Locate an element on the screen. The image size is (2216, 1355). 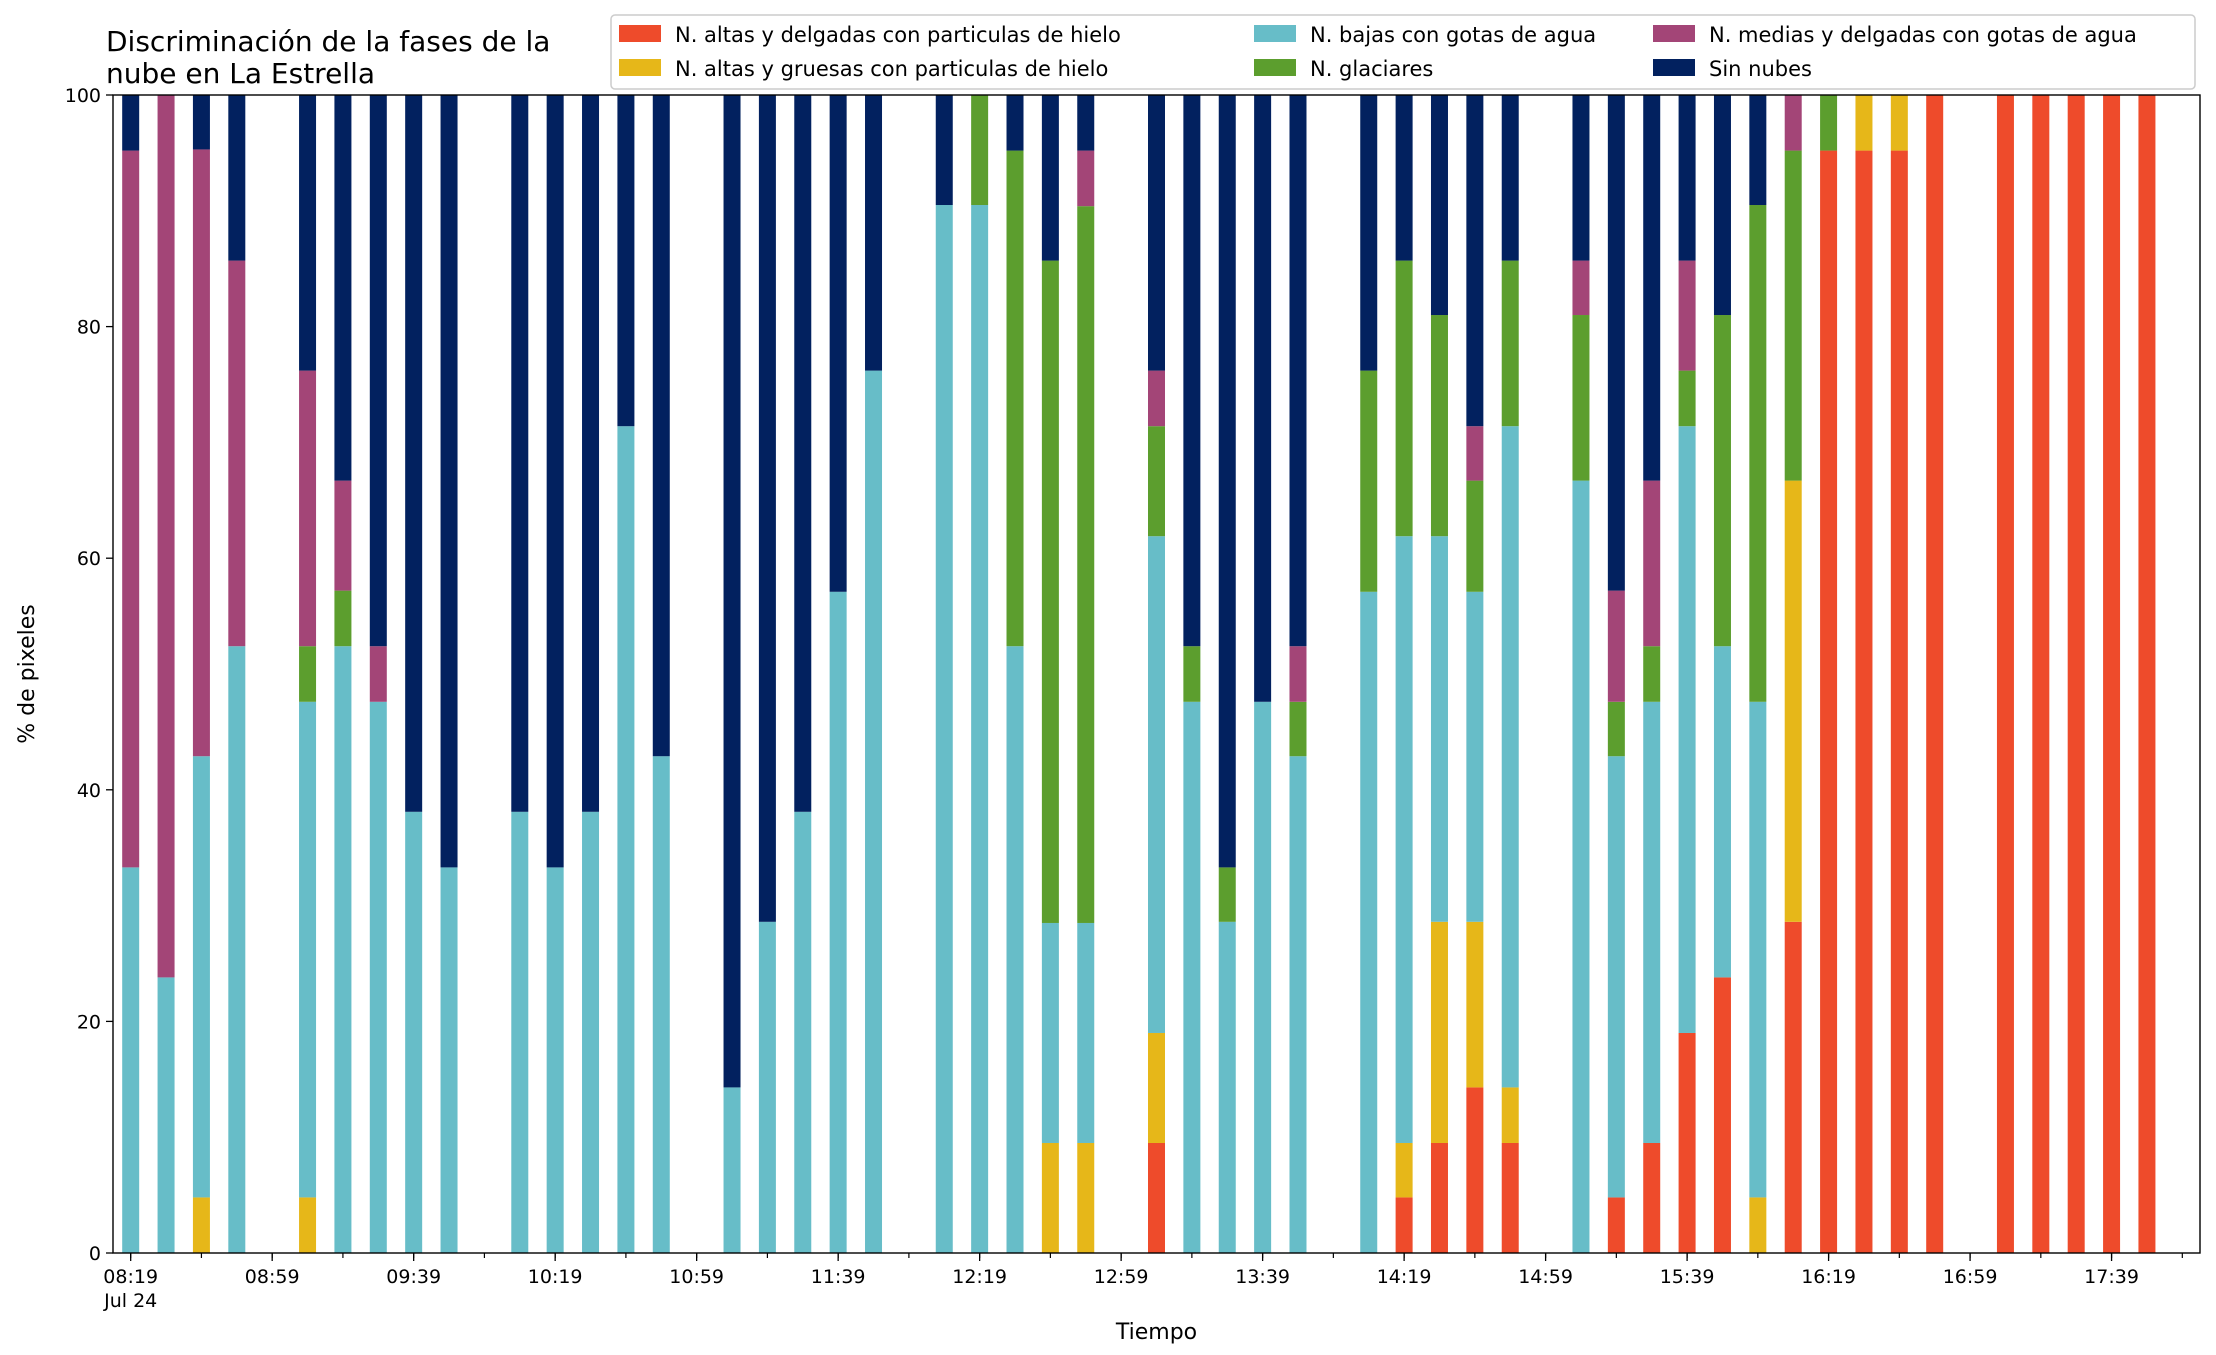
legend-label: N. medias y delgadas con gotas de agua is located at coordinates (1923, 35).